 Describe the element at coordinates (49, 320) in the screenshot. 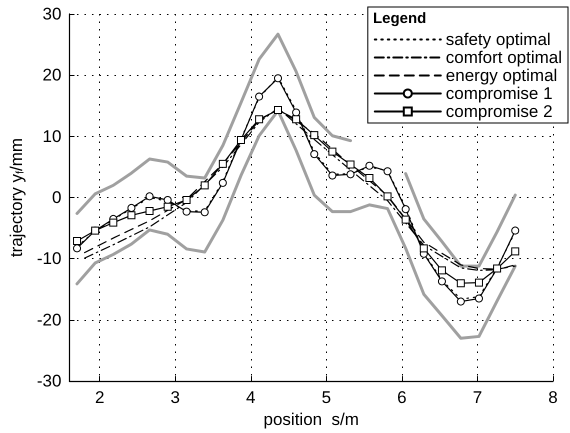

I see `y-tick-label: -20` at that location.